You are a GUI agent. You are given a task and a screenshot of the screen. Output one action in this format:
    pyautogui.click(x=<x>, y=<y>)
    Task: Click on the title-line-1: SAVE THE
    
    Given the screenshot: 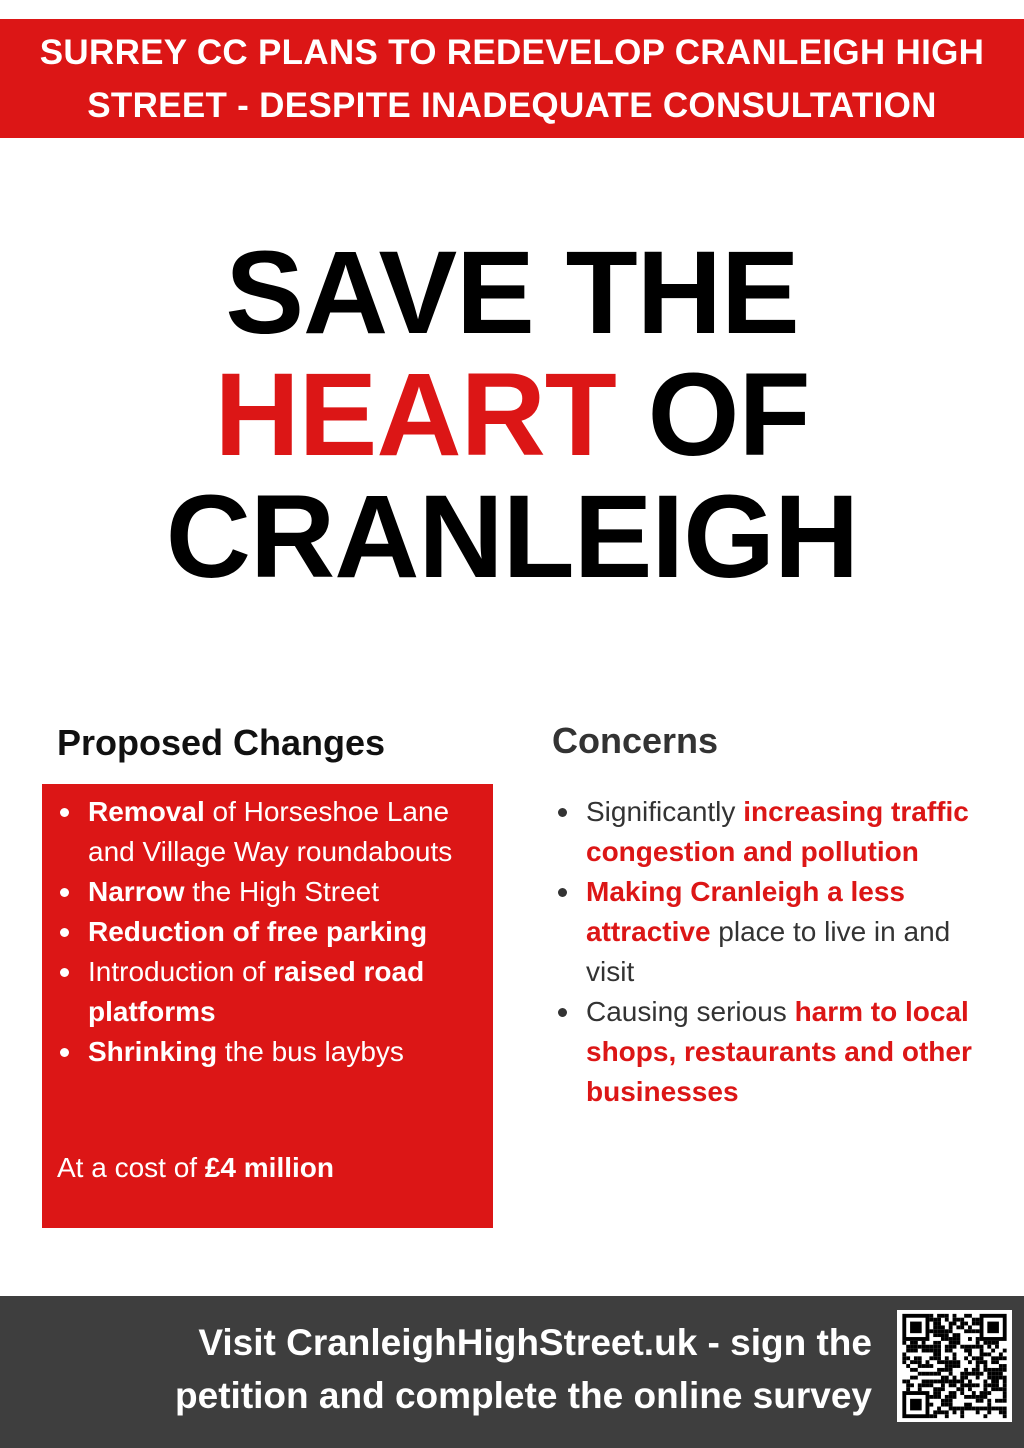 What is the action you would take?
    pyautogui.click(x=512, y=293)
    